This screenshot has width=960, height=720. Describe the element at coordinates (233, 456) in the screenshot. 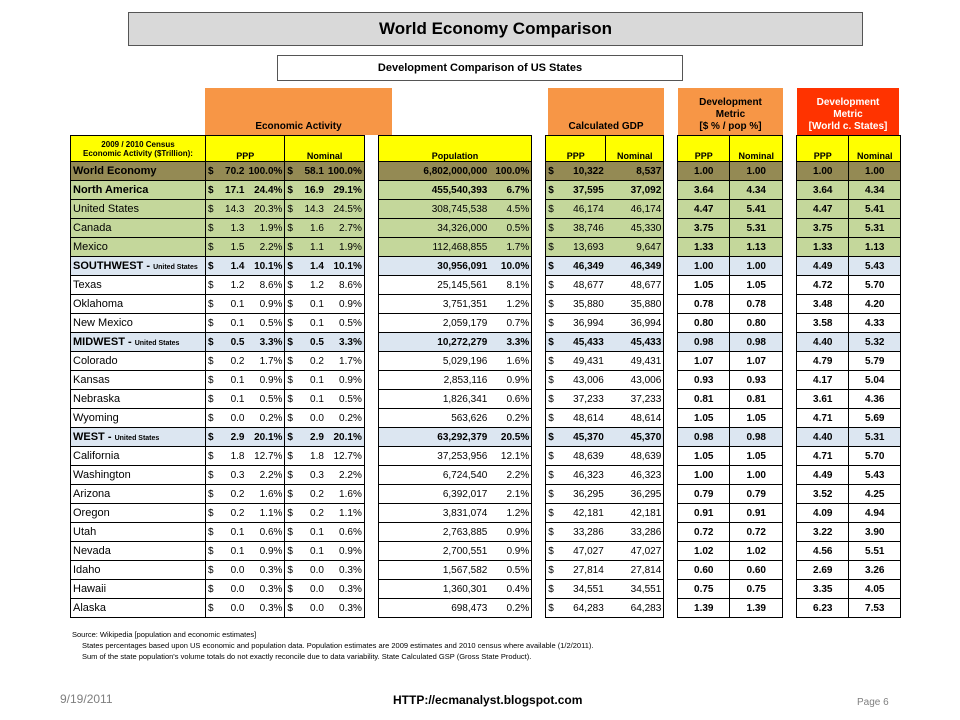

I see `cell-ppp: 1.8` at that location.